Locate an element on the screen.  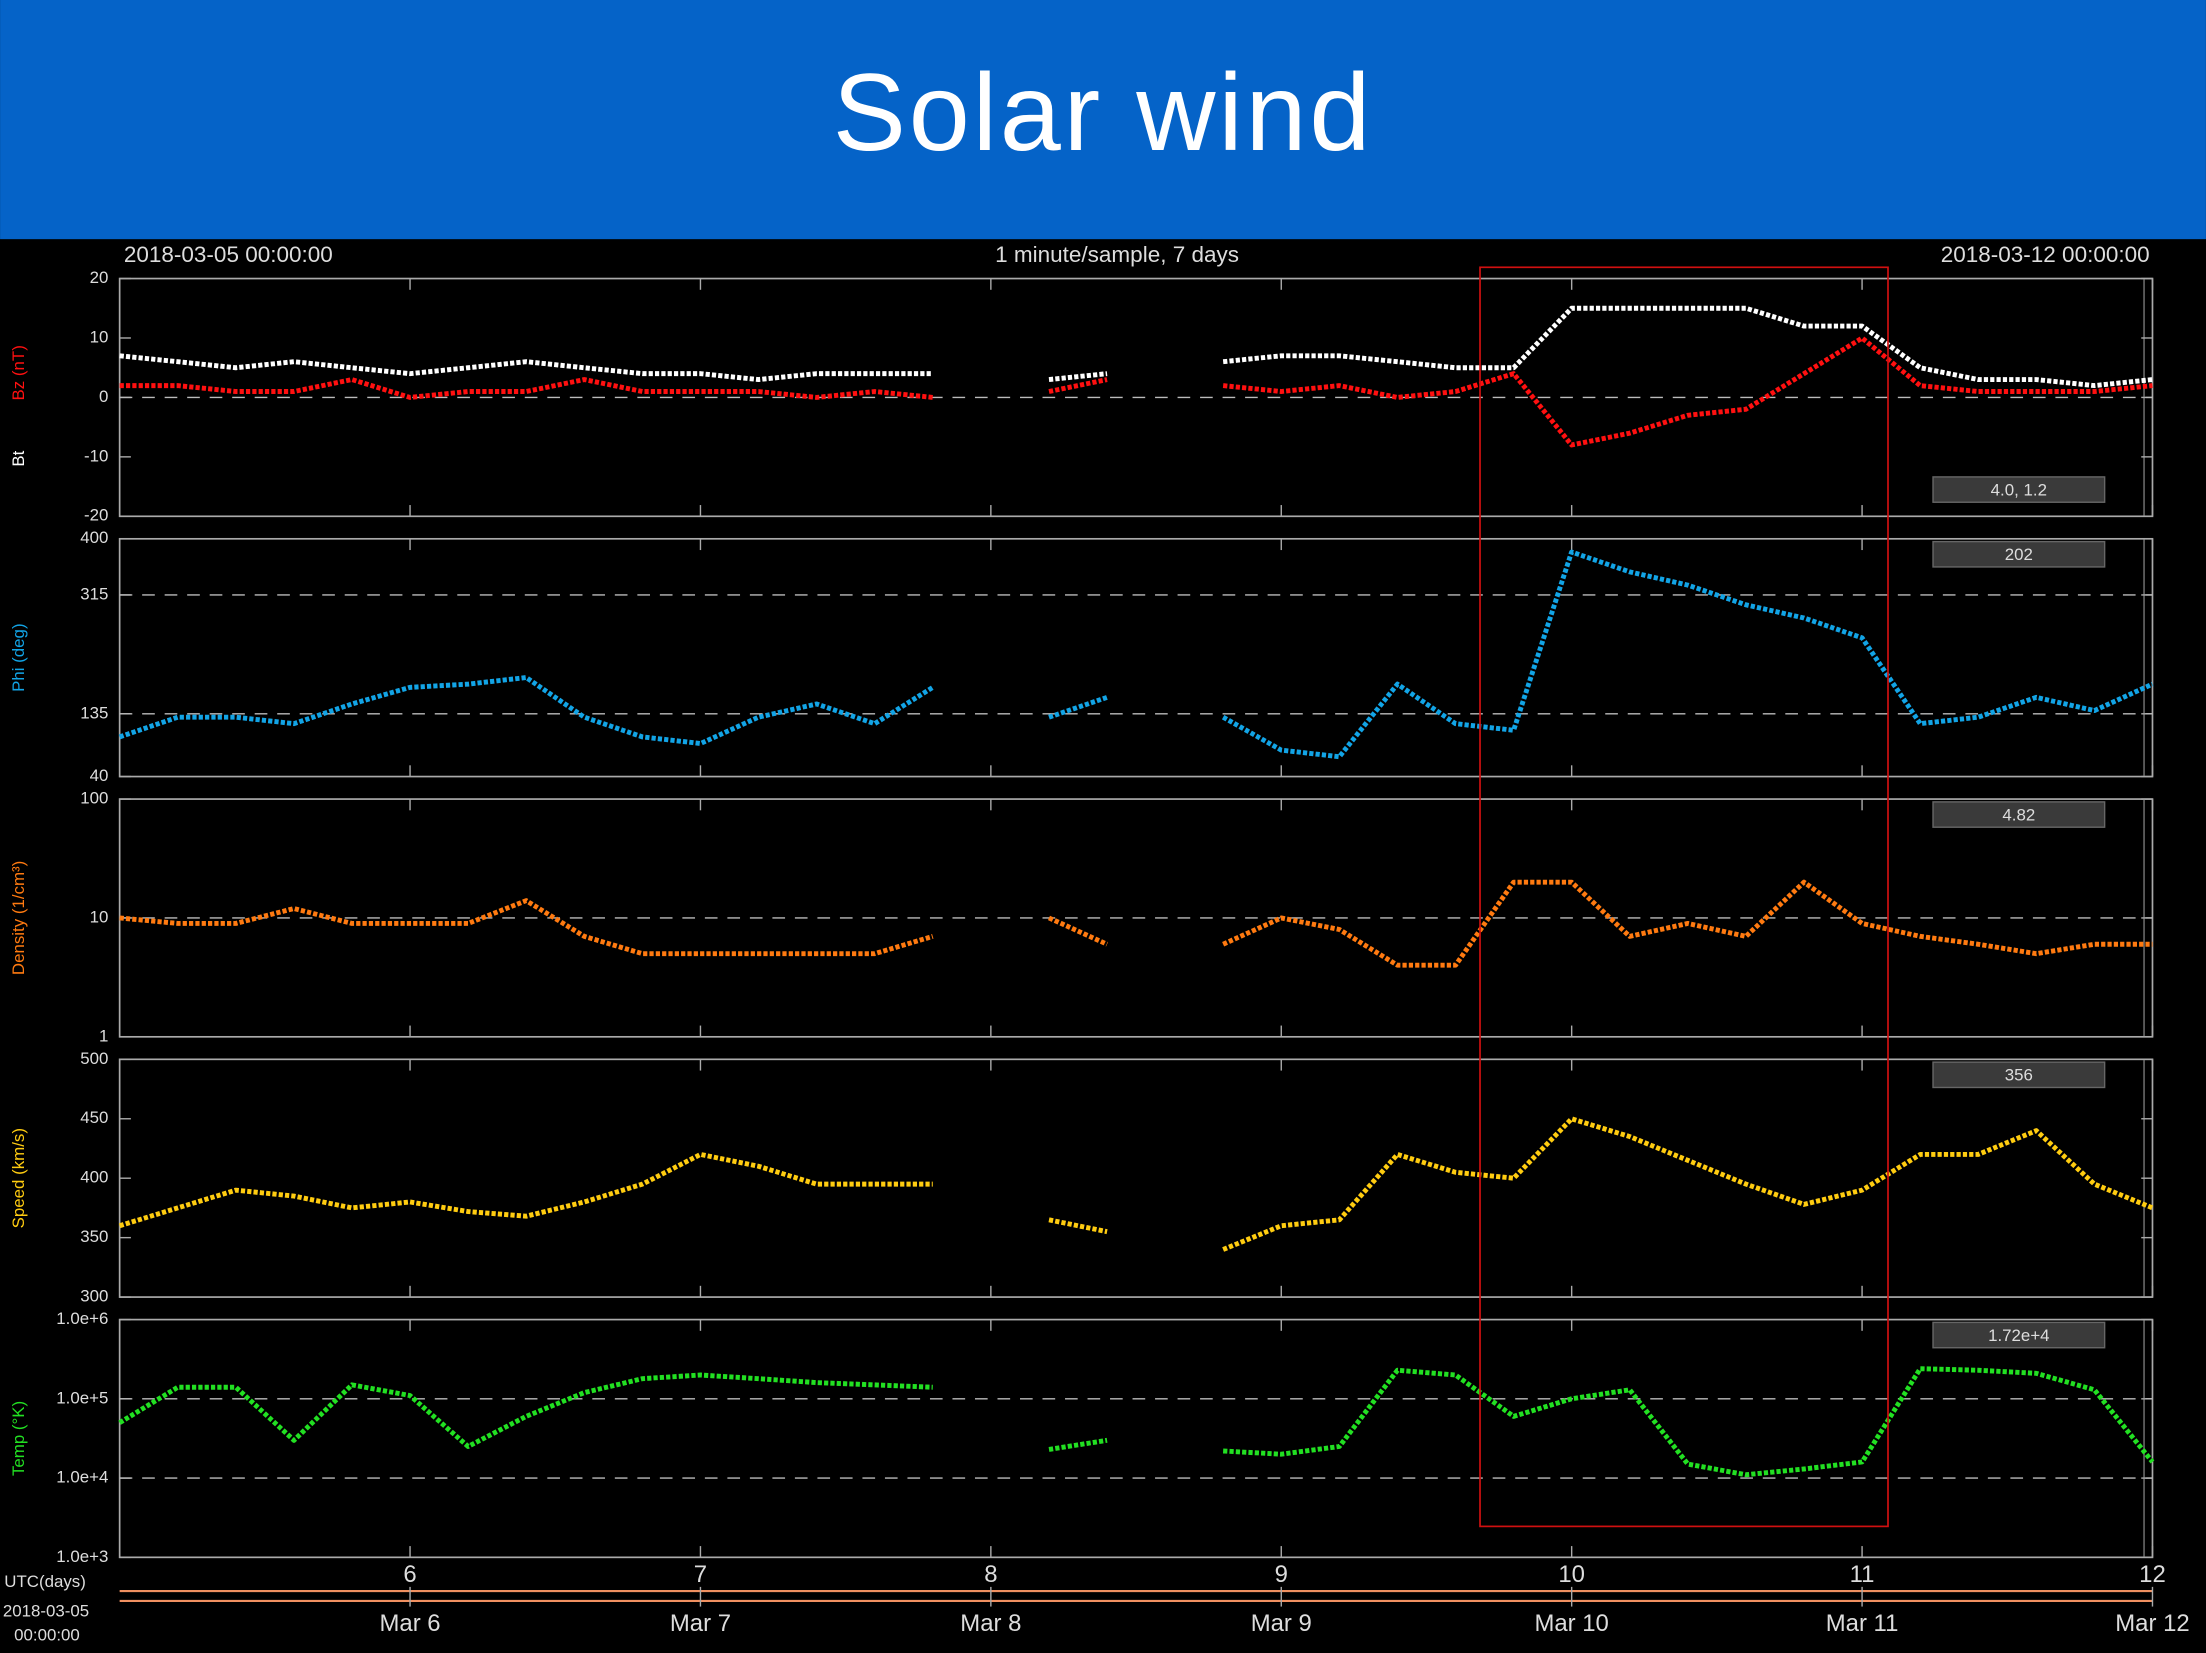
y-tick-label: 1.0e+5 is located at coordinates (82, 1397).